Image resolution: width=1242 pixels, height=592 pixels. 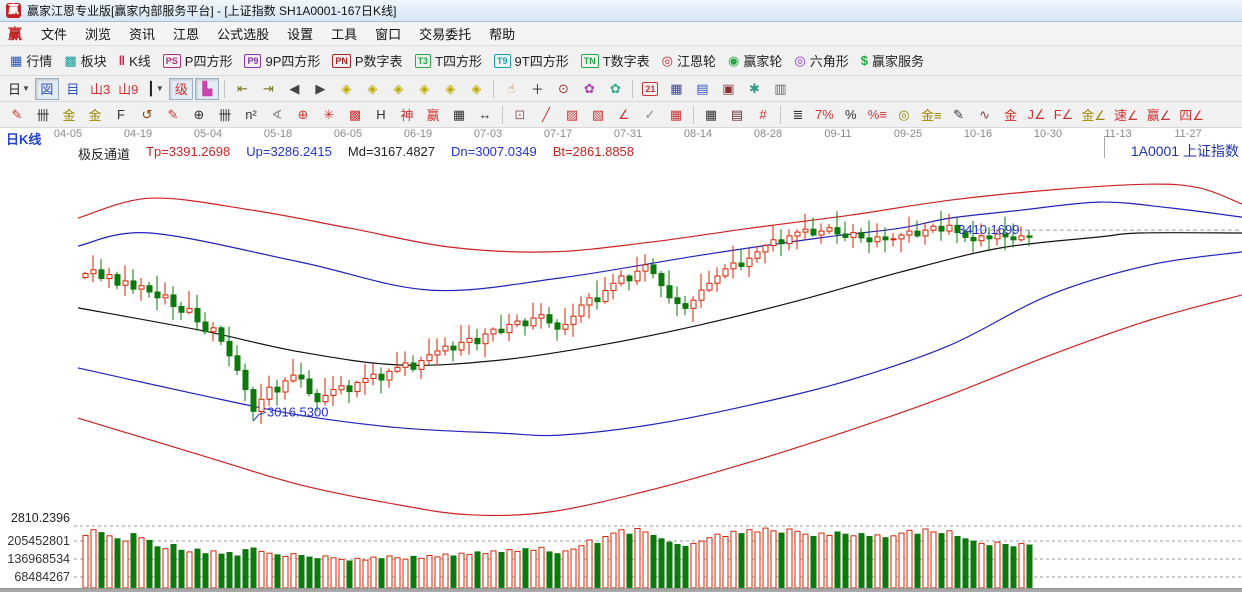 What do you see at coordinates (243, 34) in the screenshot?
I see `menu-formula-stock-picking: 公式选股` at bounding box center [243, 34].